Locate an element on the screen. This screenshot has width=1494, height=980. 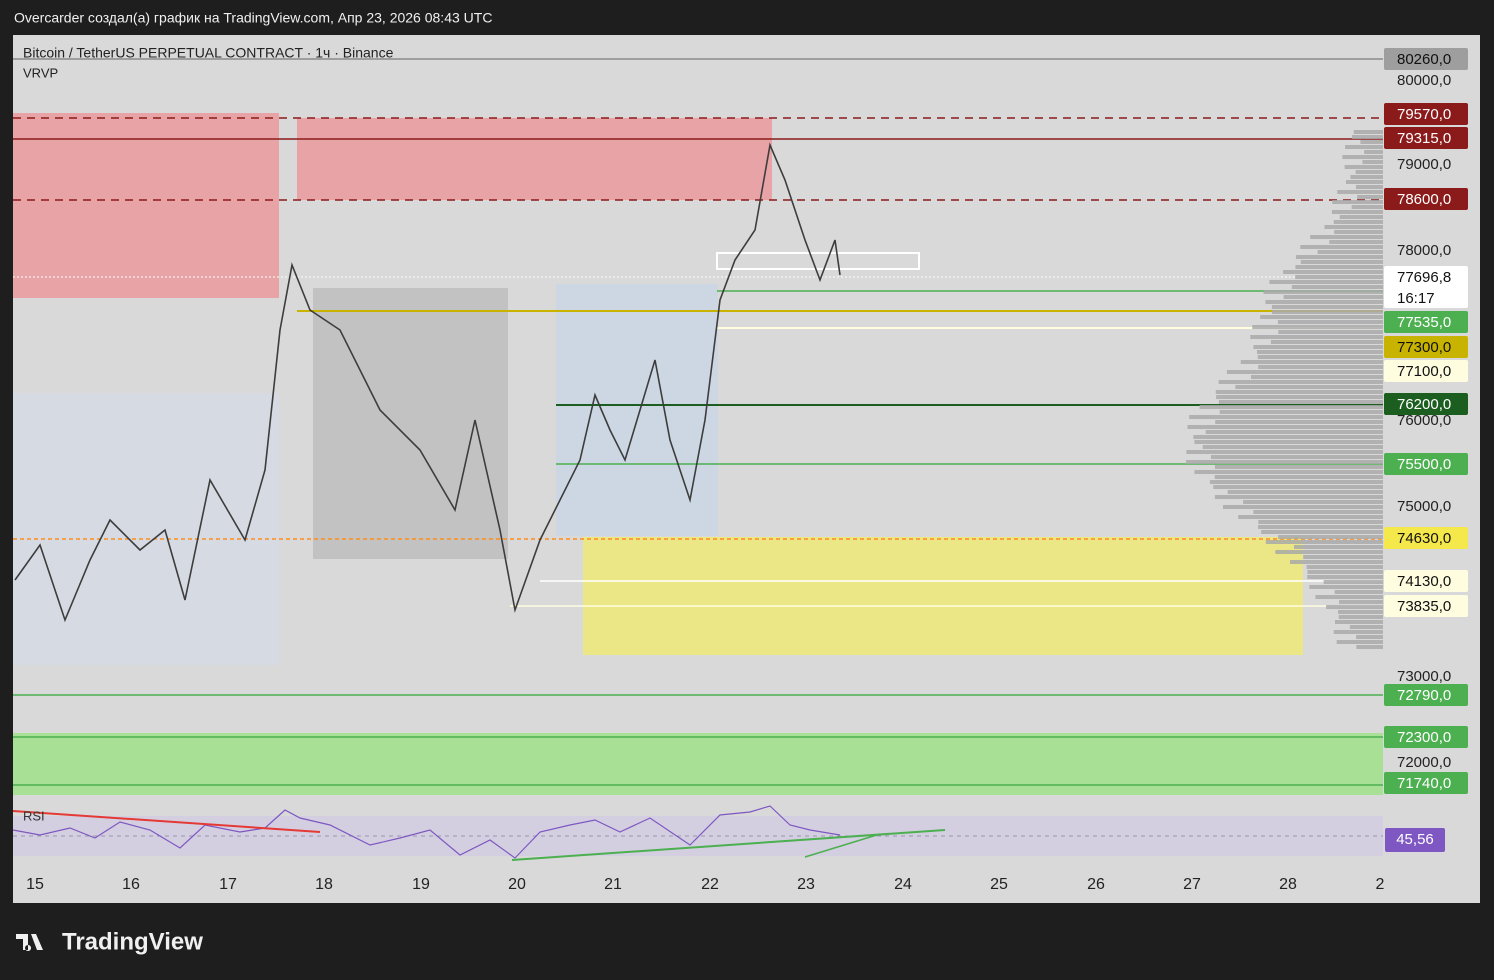
price-label: 73835,0 is located at coordinates (1424, 606).